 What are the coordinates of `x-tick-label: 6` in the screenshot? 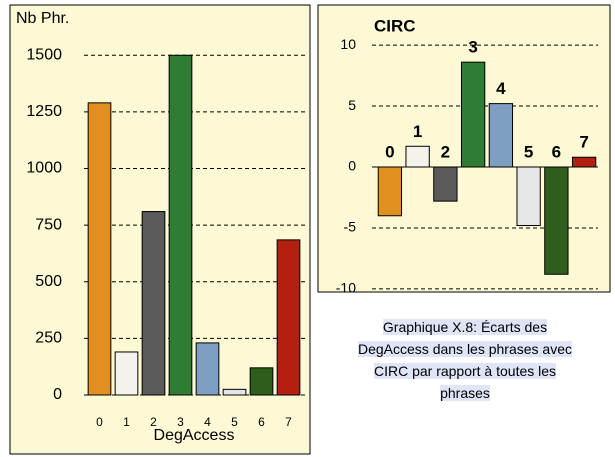 It's located at (261, 422).